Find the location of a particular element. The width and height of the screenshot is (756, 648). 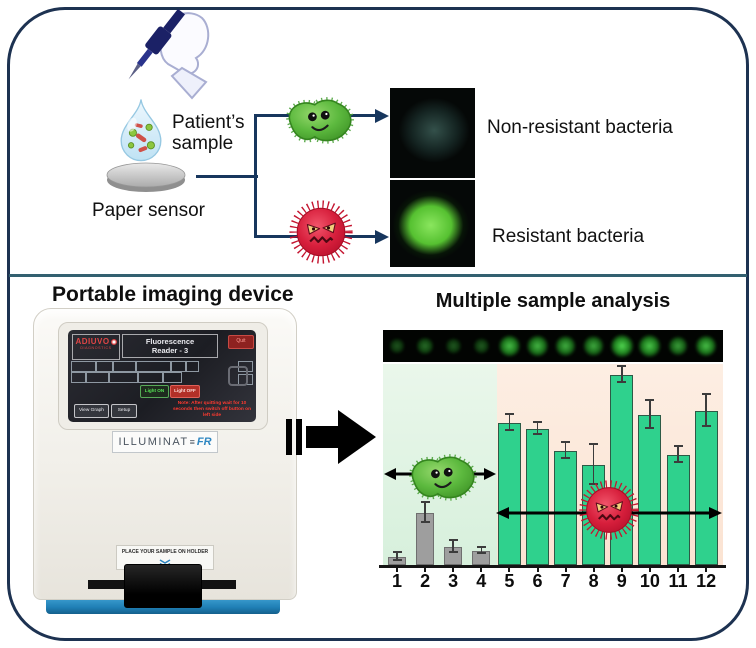

x-axis-label: 1 is located at coordinates (396, 581).